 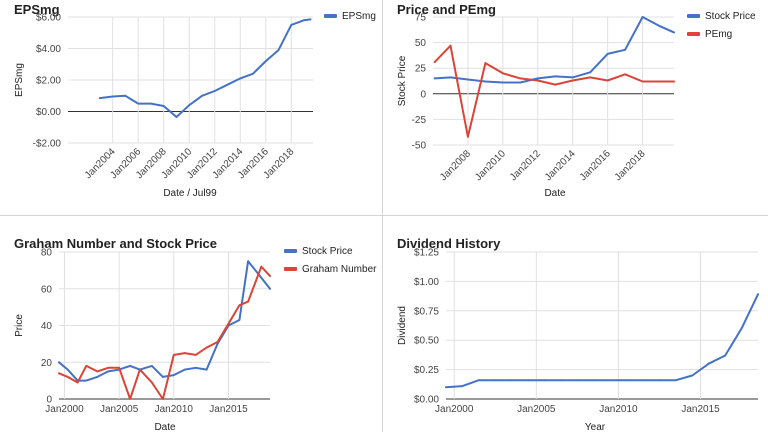 I want to click on legend-label: EPSmg, so click(x=359, y=16).